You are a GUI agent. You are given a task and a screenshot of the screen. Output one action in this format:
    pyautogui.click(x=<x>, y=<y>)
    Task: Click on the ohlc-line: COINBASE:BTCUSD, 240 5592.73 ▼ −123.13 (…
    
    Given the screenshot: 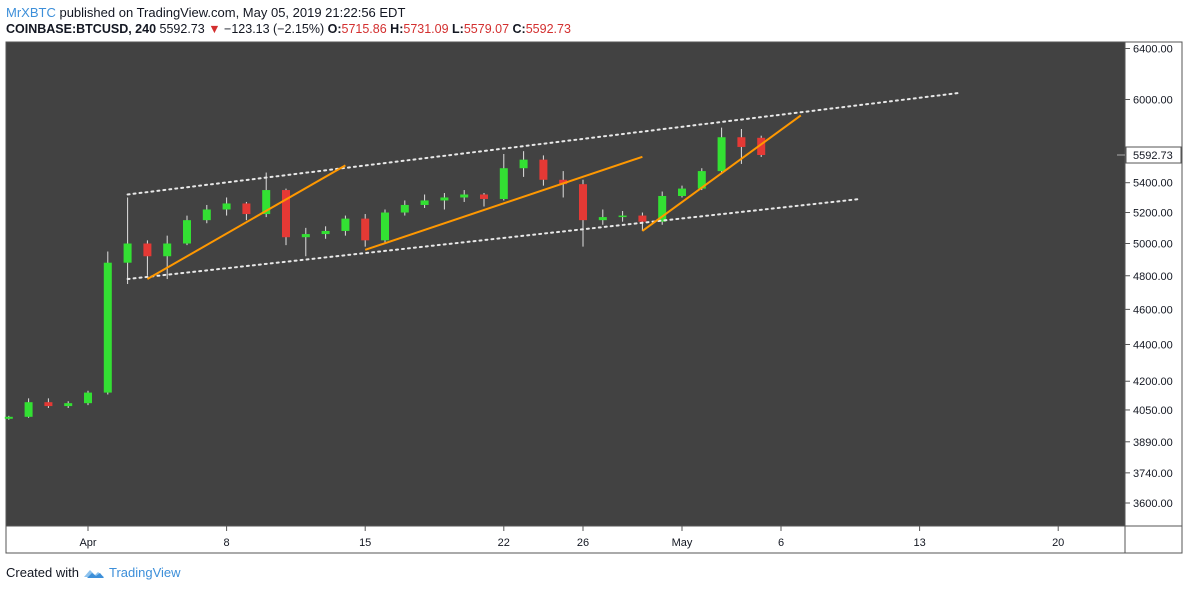 What is the action you would take?
    pyautogui.click(x=288, y=29)
    